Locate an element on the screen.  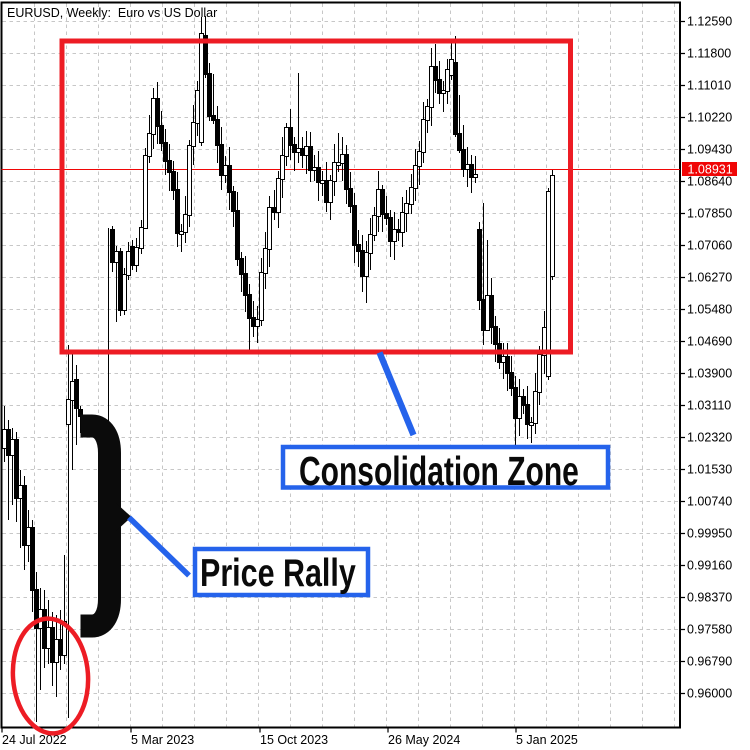
svg-text: 5 Jan 2025 is located at coordinates (547, 740).